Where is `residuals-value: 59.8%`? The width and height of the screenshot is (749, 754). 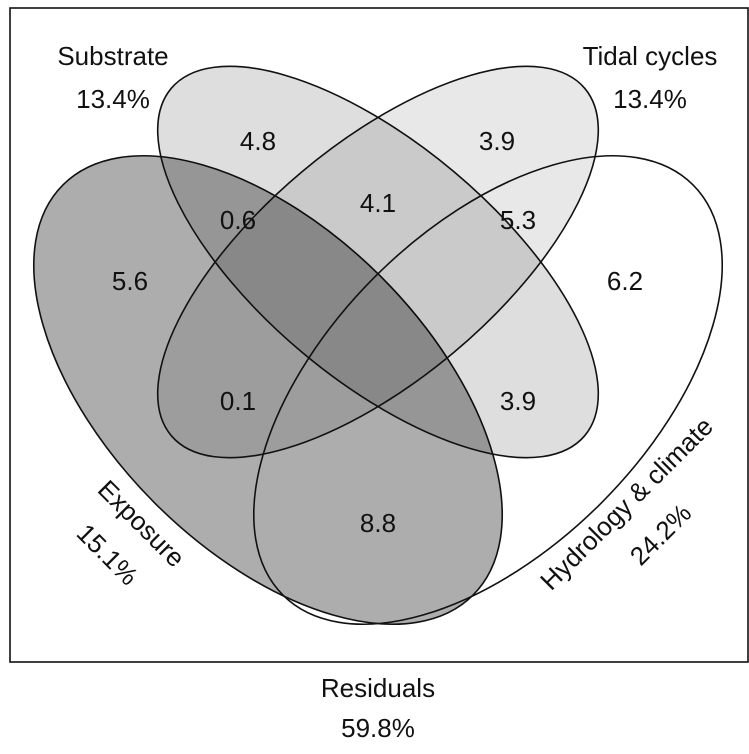 residuals-value: 59.8% is located at coordinates (378, 728).